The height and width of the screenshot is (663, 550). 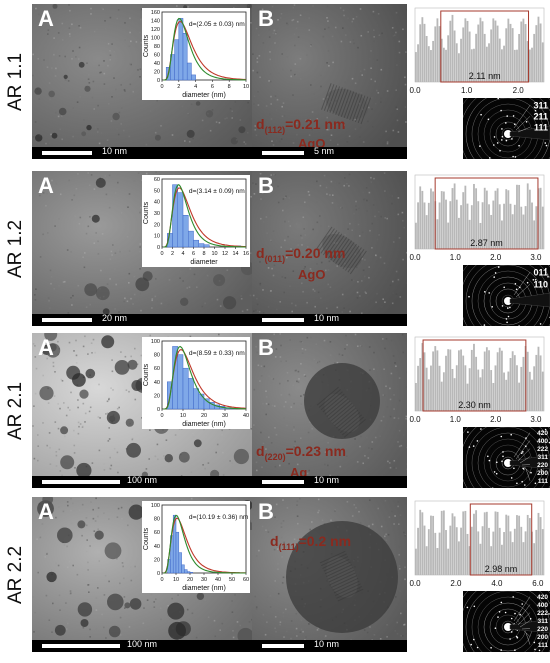 I want to click on intensity-line-profile: 2.11 nm 0.0 1.0 2.0, so click(x=477, y=51).